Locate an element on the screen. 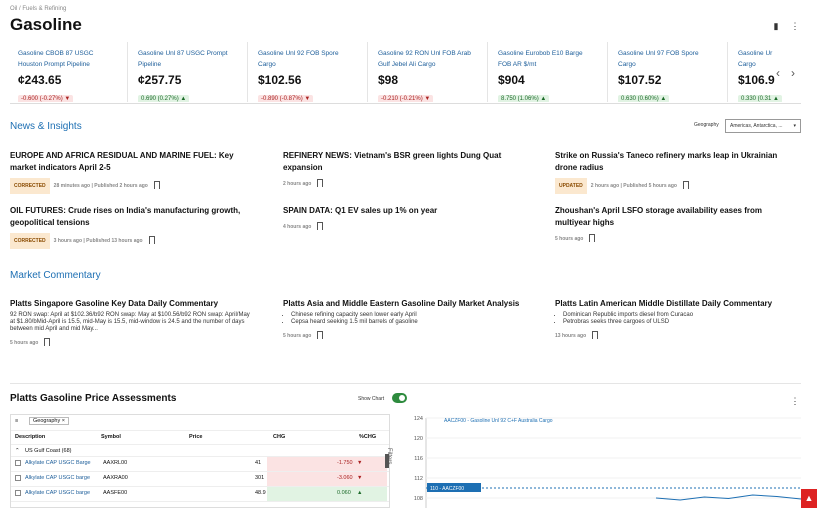  breadcrumb: Oil / Fuels & Refining is located at coordinates (38, 9).